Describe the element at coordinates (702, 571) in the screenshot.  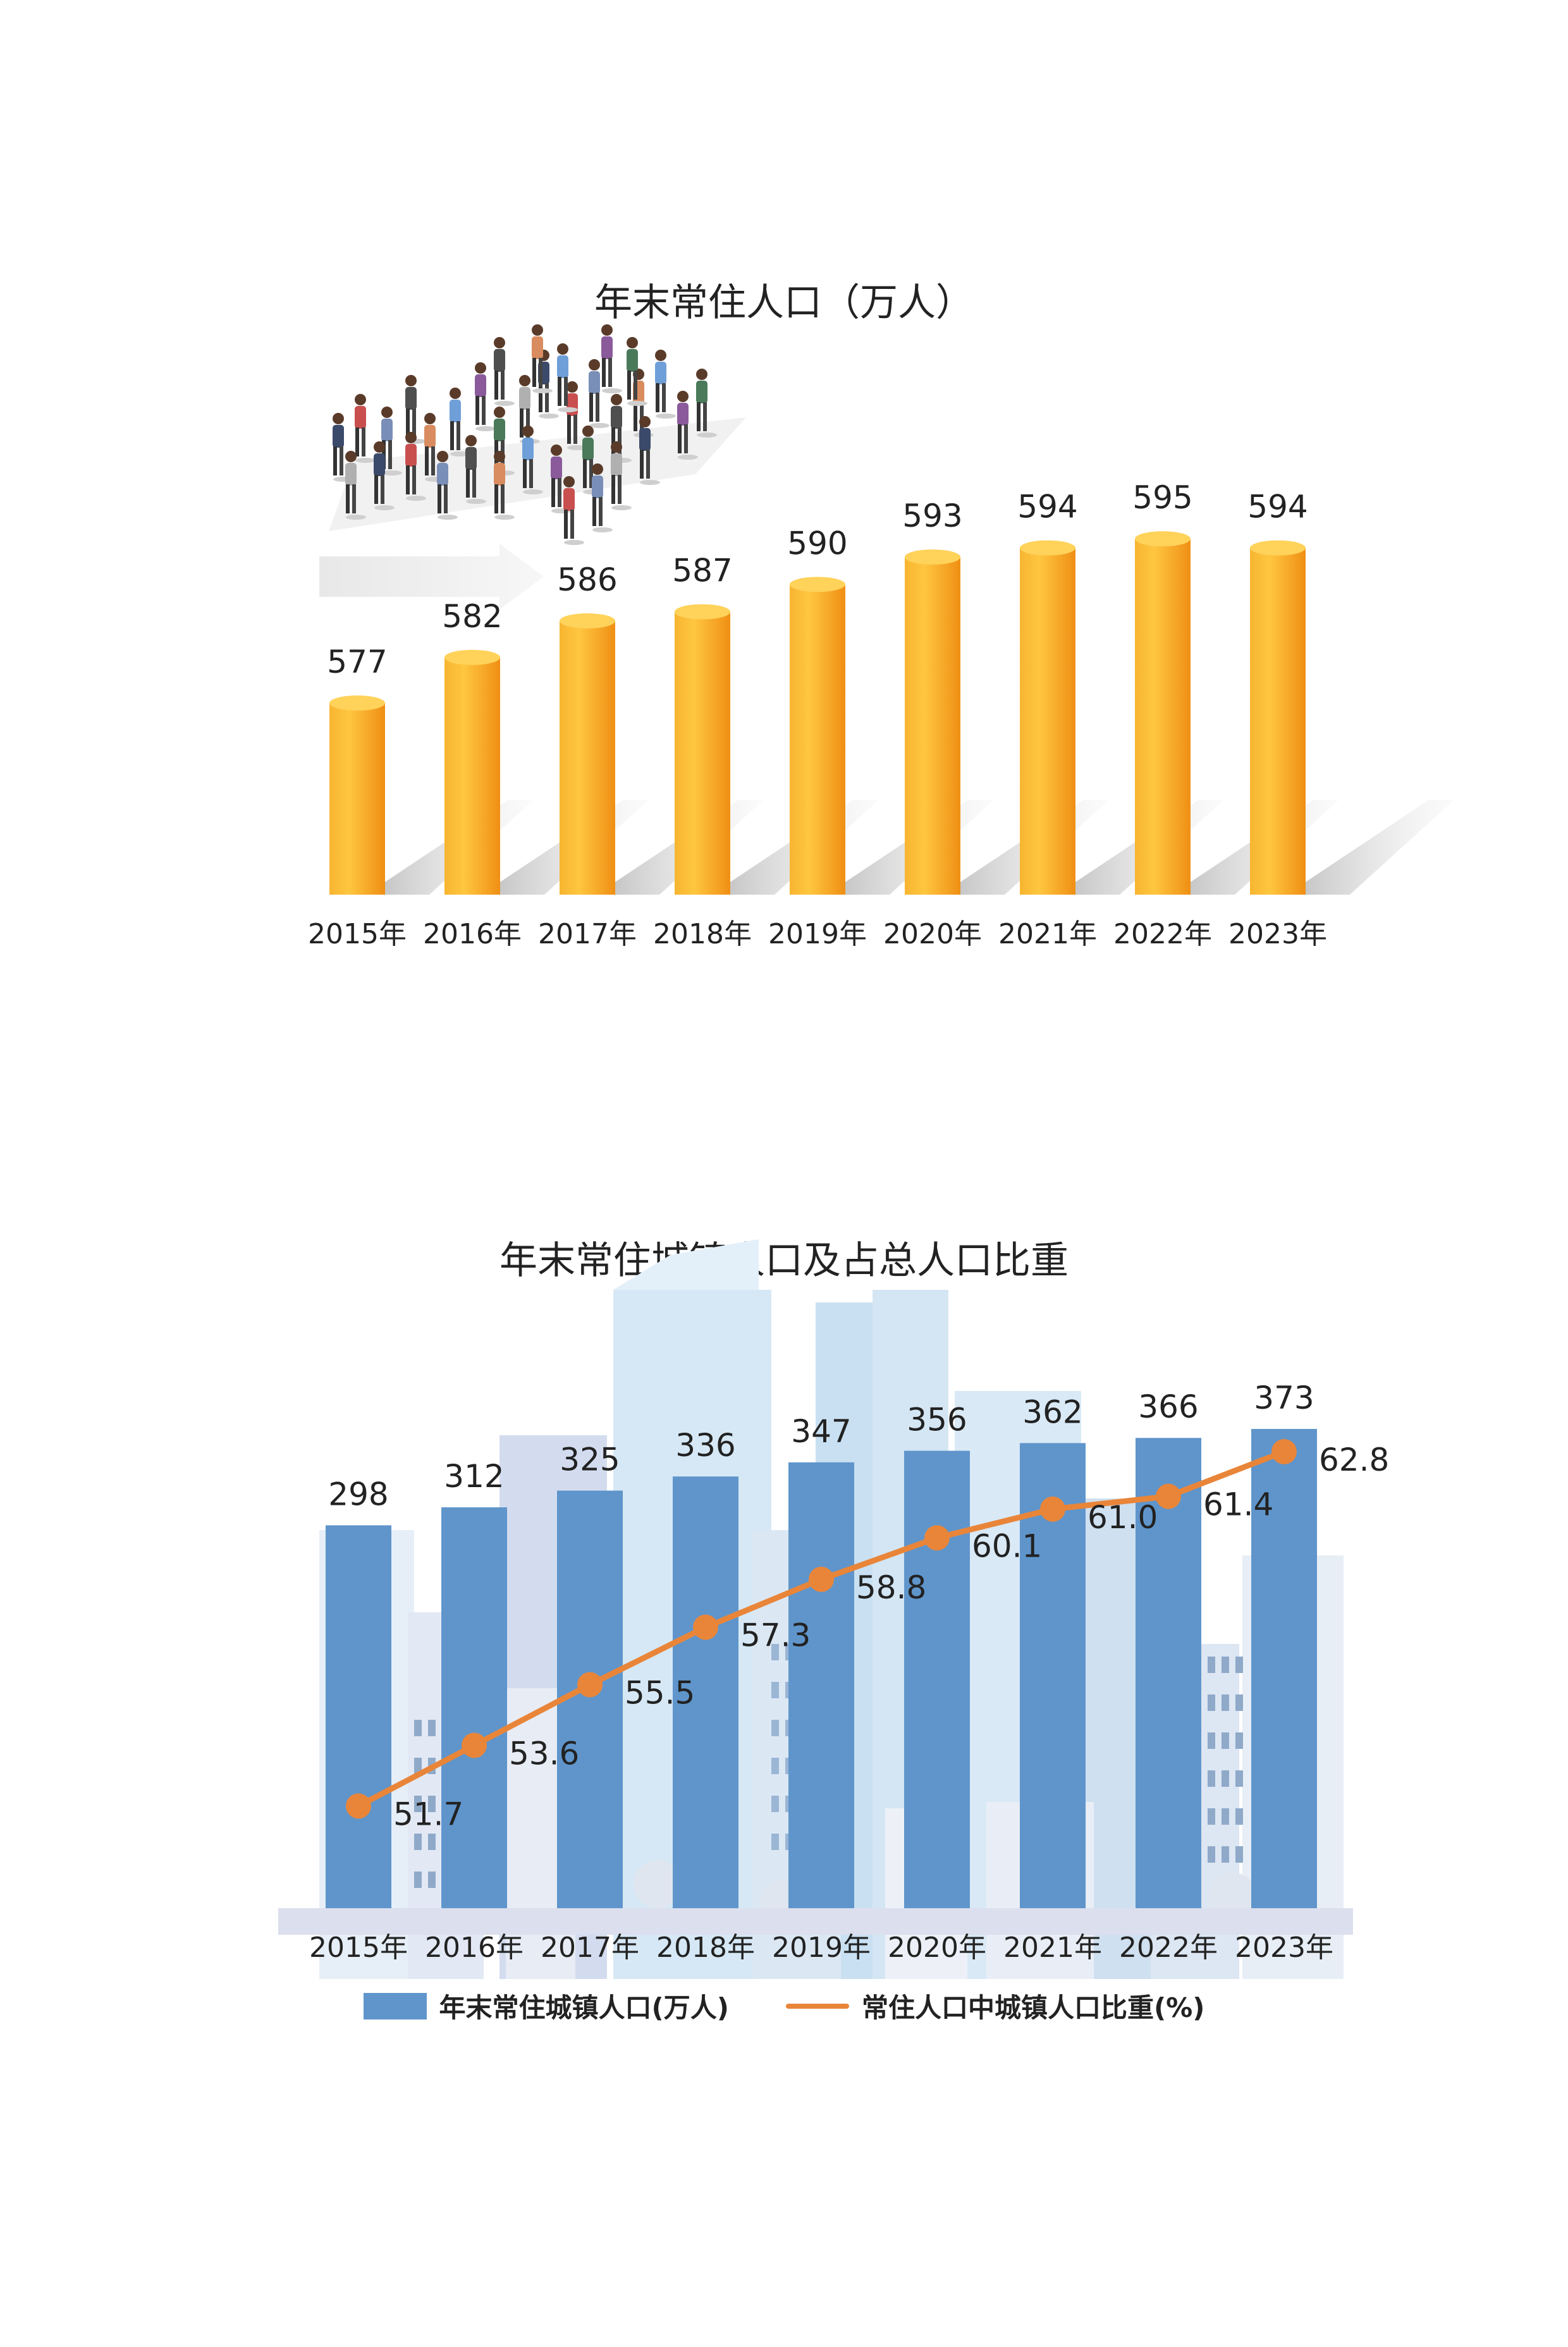
I see `bar-value-label: 587` at that location.